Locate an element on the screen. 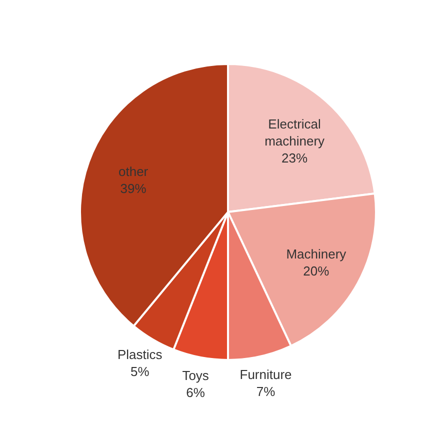 This screenshot has width=436, height=432. data-label: 23% is located at coordinates (295, 158).